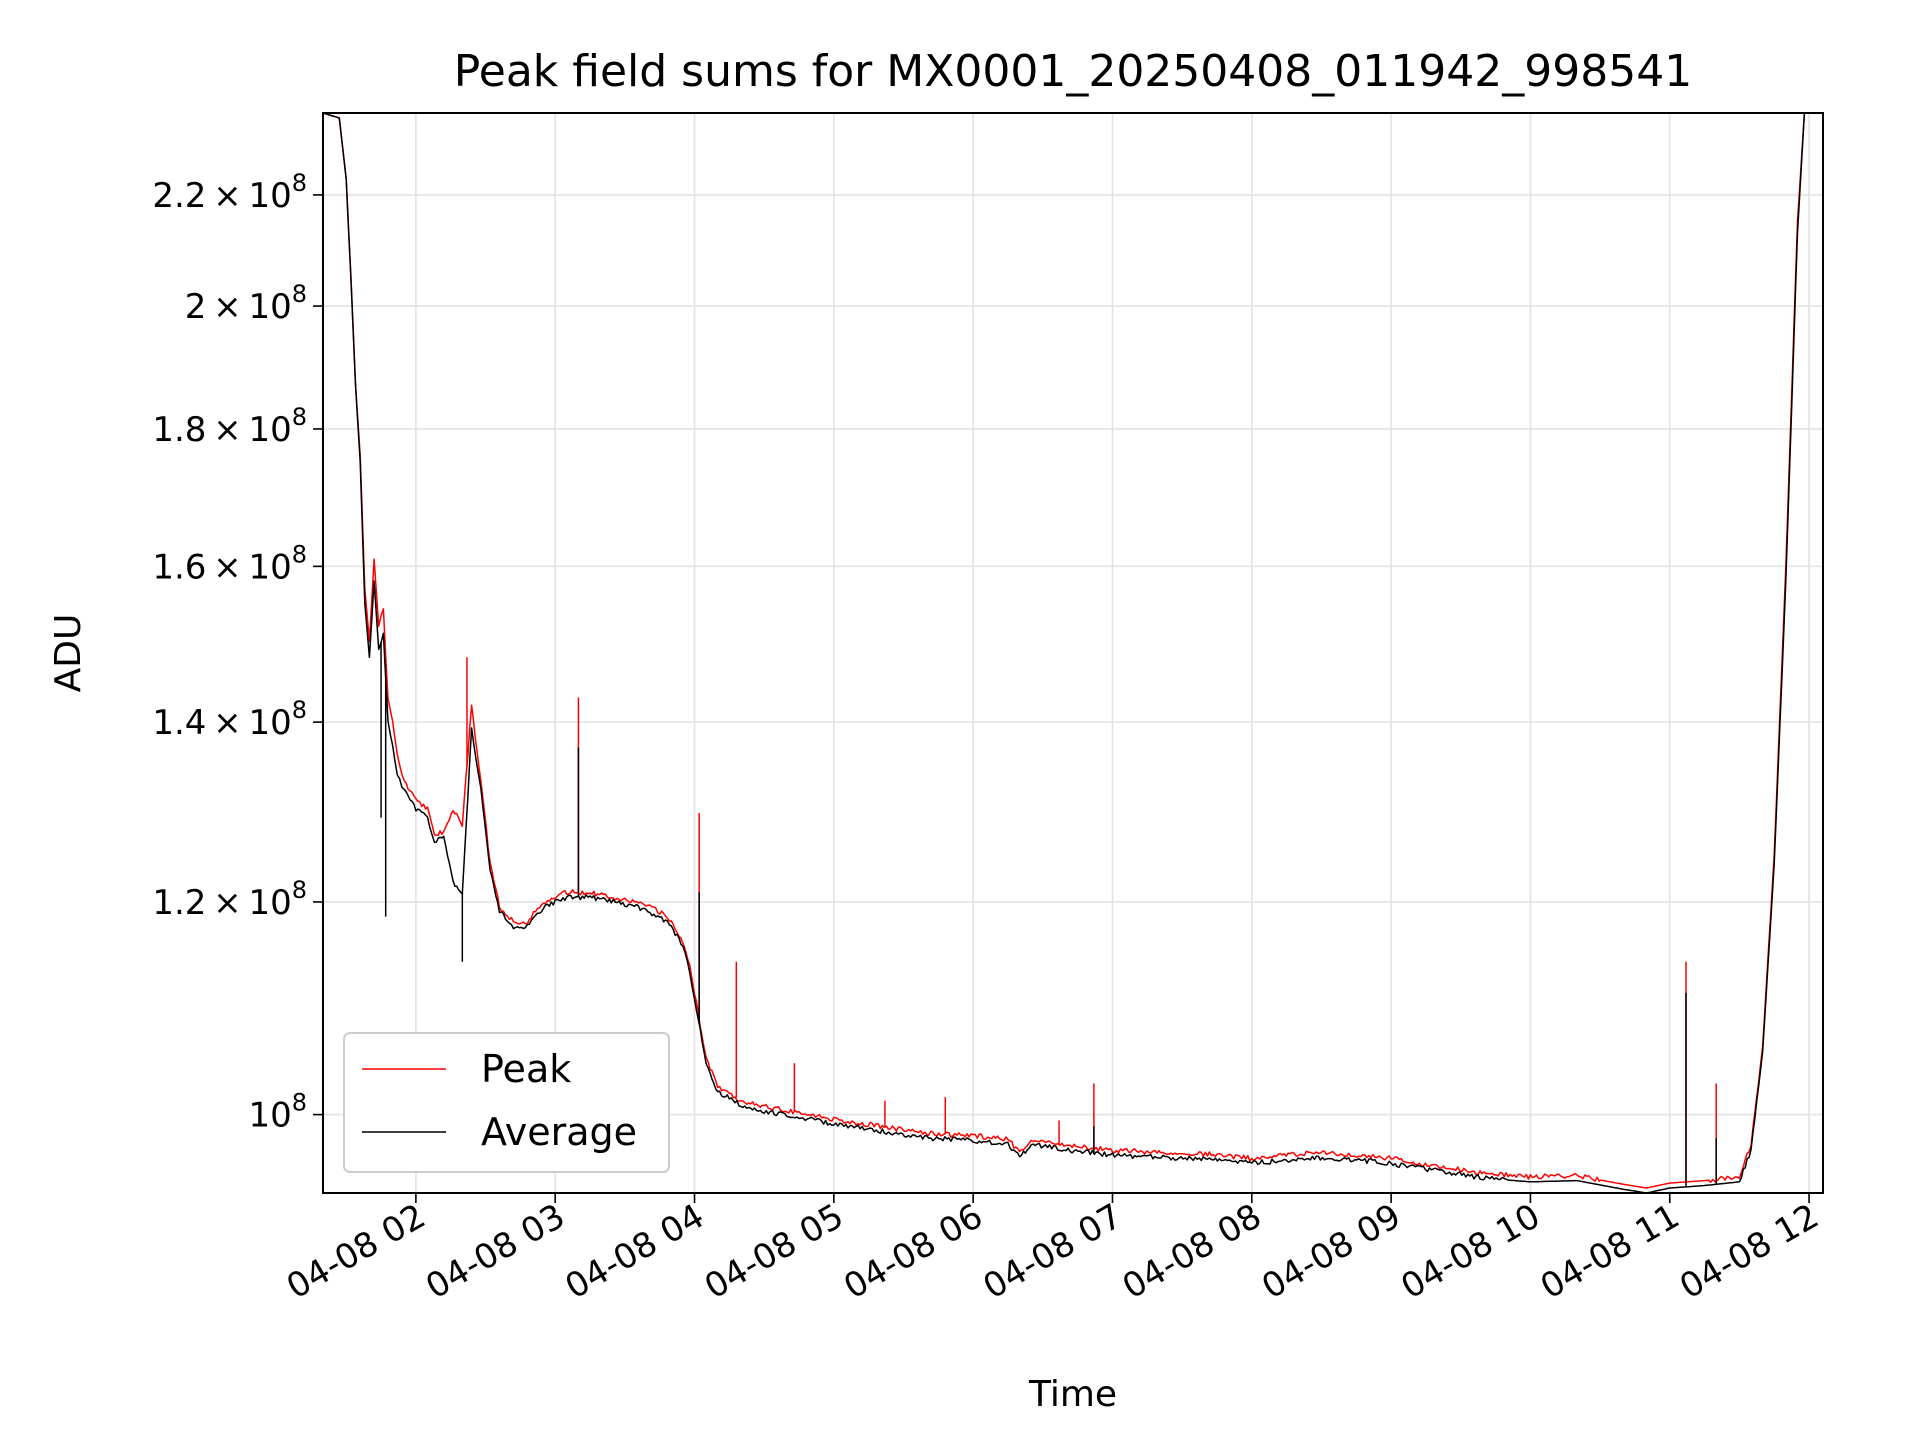  Describe the element at coordinates (68, 653) in the screenshot. I see `y-axis-label: ADU` at that location.